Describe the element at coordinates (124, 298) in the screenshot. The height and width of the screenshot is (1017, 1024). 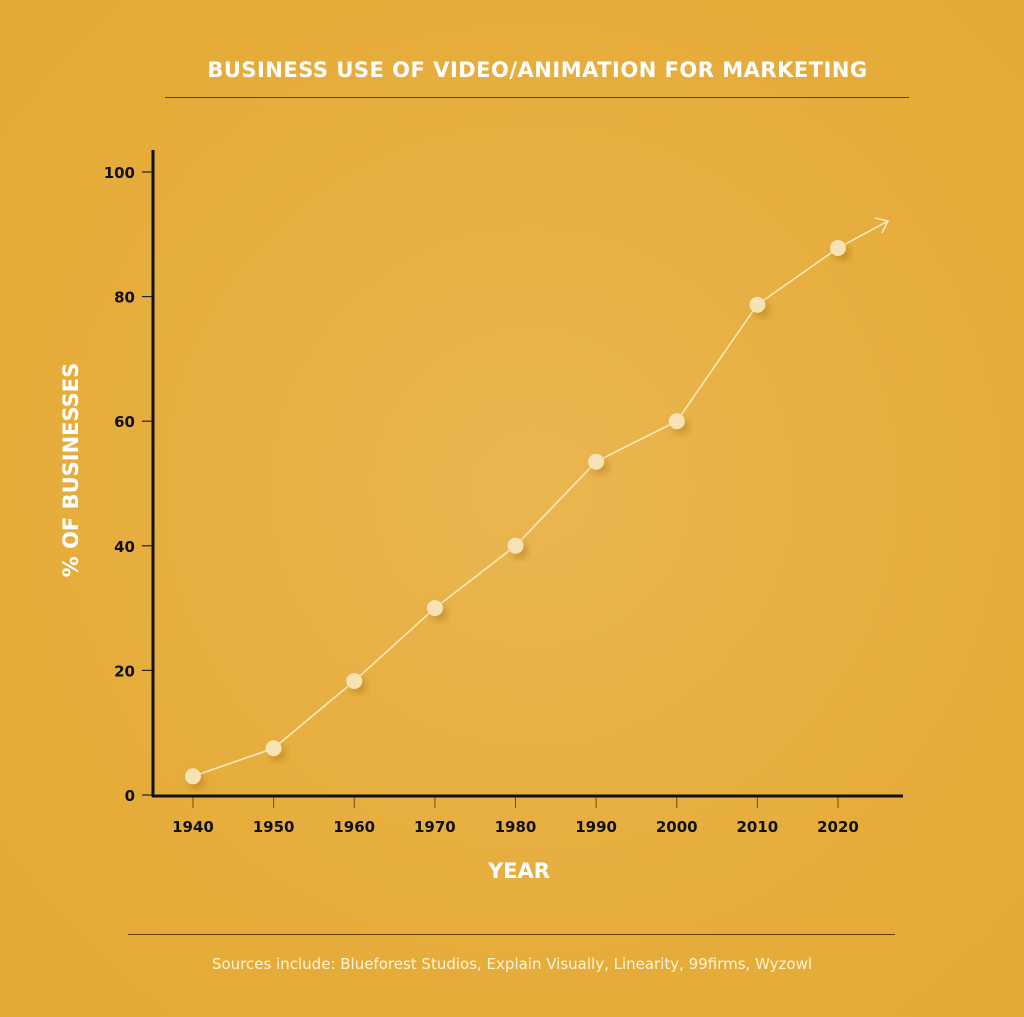
I see `y-tick-label: 80` at that location.